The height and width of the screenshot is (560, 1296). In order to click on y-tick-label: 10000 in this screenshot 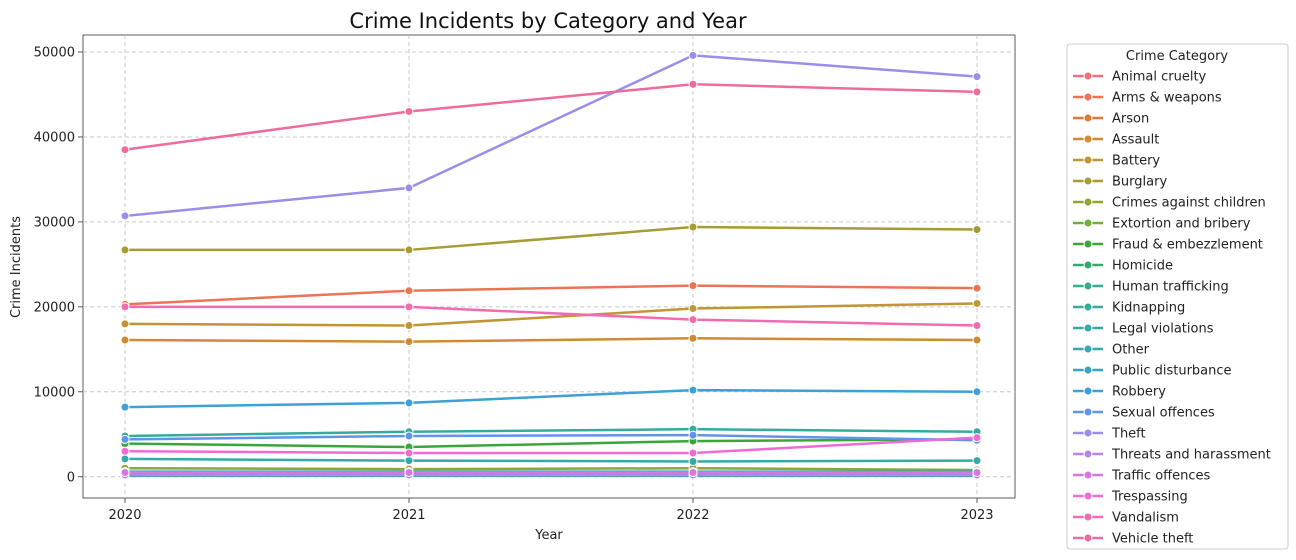, I will do `click(54, 392)`.